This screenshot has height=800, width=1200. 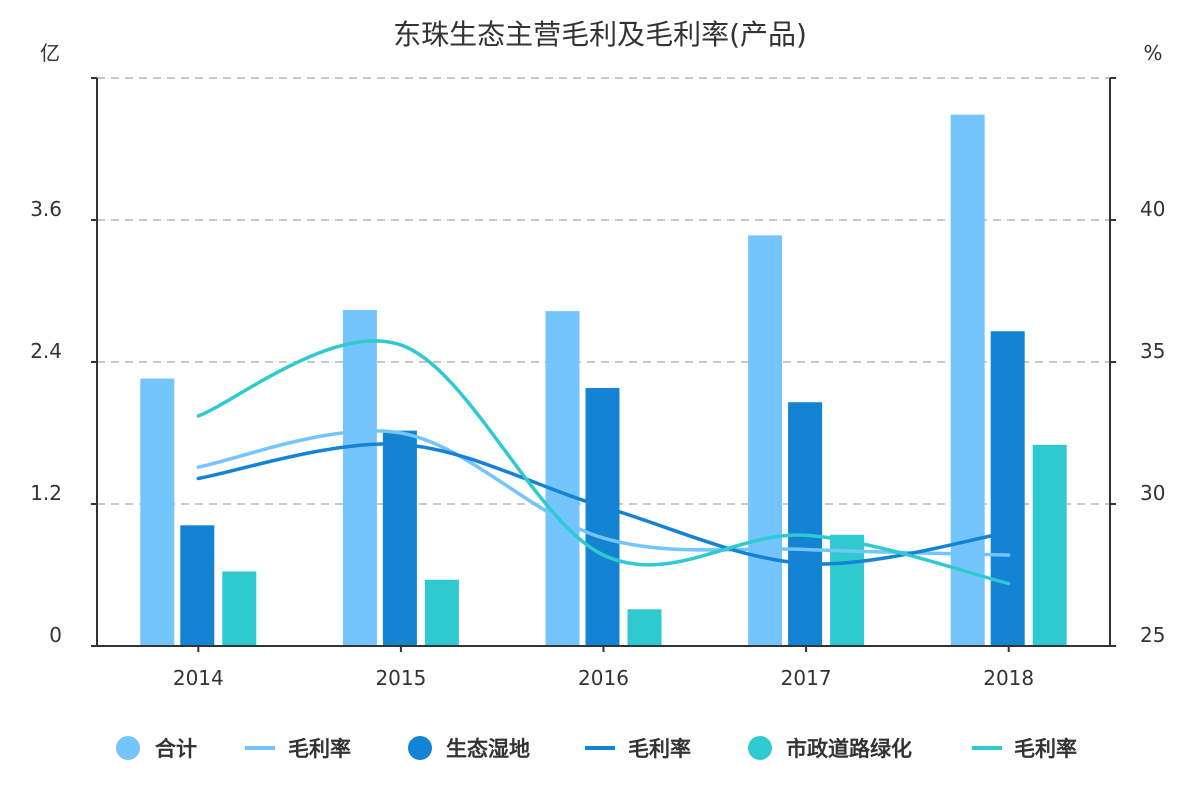 I want to click on bar-生态湿地-2014, so click(x=197, y=585).